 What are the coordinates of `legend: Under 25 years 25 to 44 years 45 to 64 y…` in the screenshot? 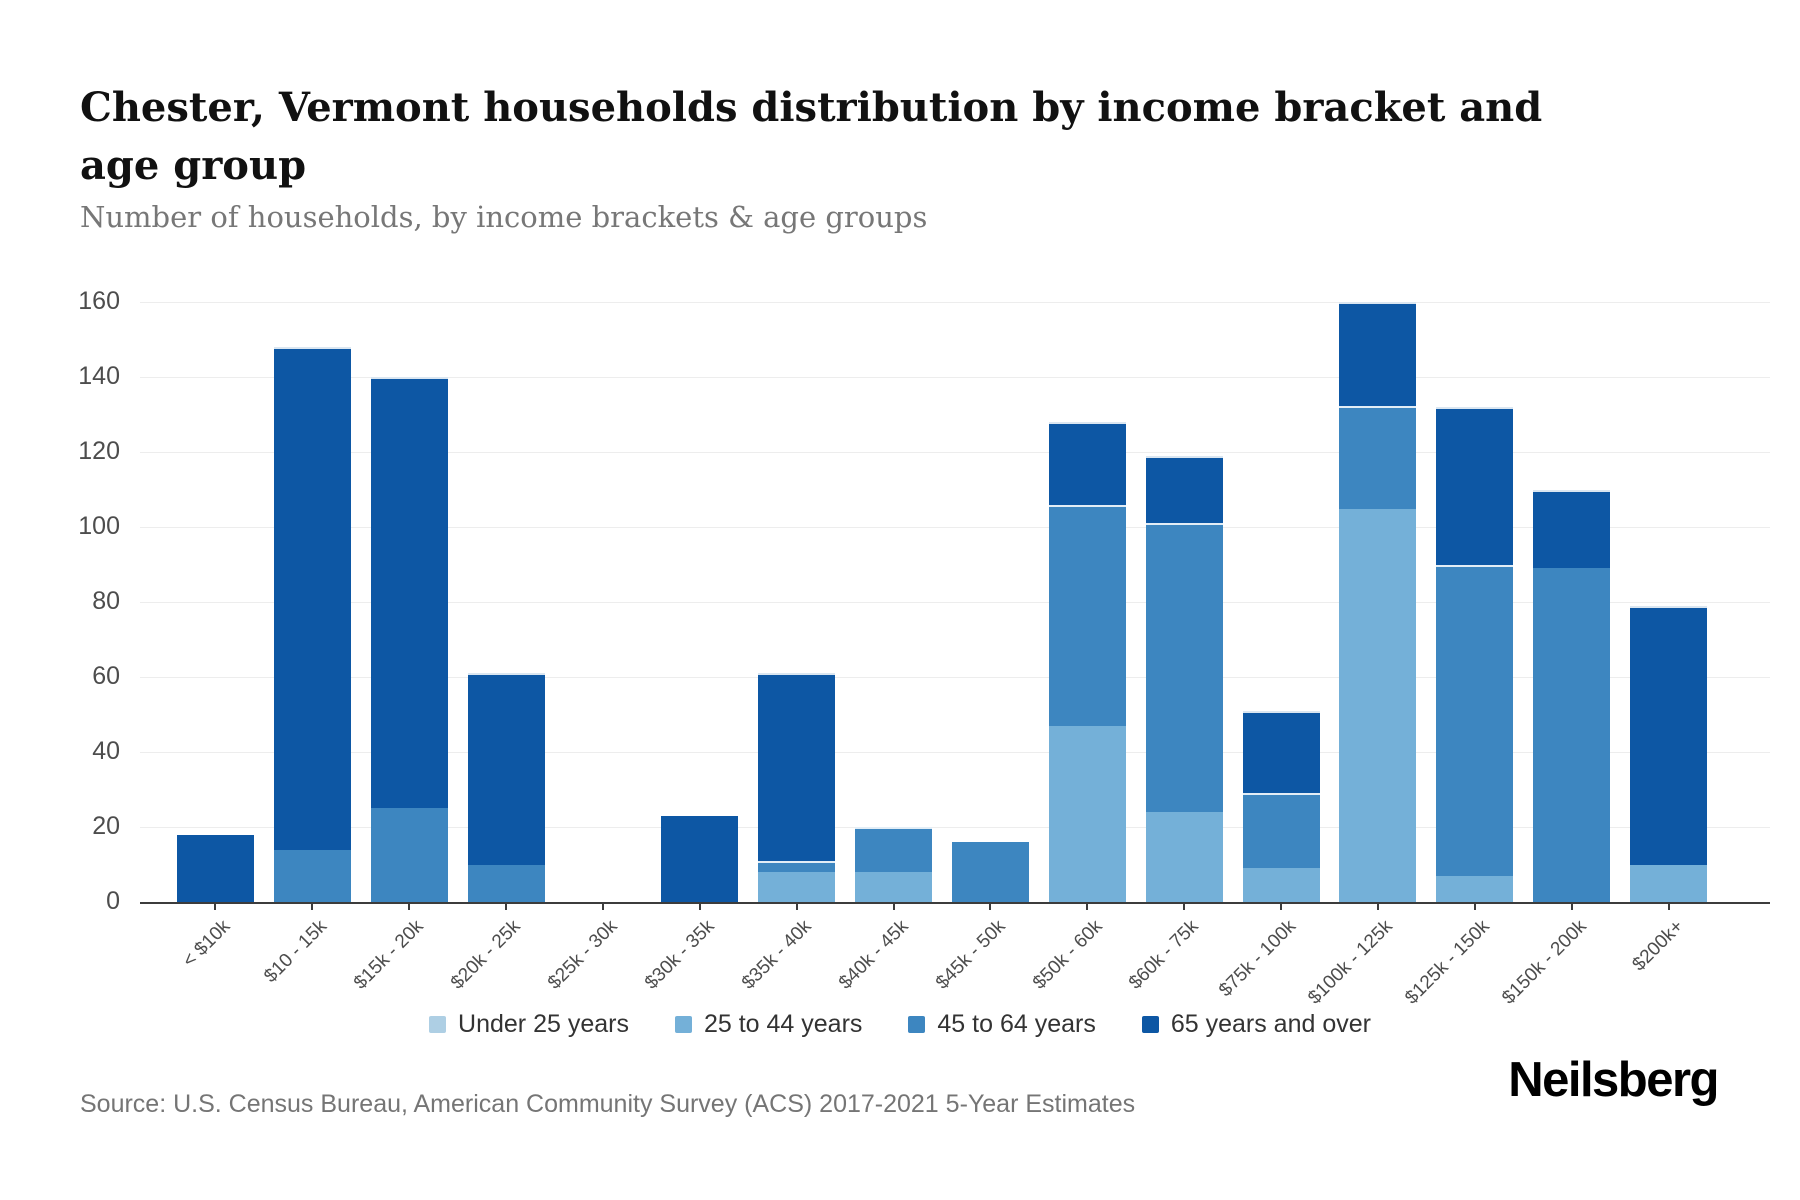 It's located at (900, 1024).